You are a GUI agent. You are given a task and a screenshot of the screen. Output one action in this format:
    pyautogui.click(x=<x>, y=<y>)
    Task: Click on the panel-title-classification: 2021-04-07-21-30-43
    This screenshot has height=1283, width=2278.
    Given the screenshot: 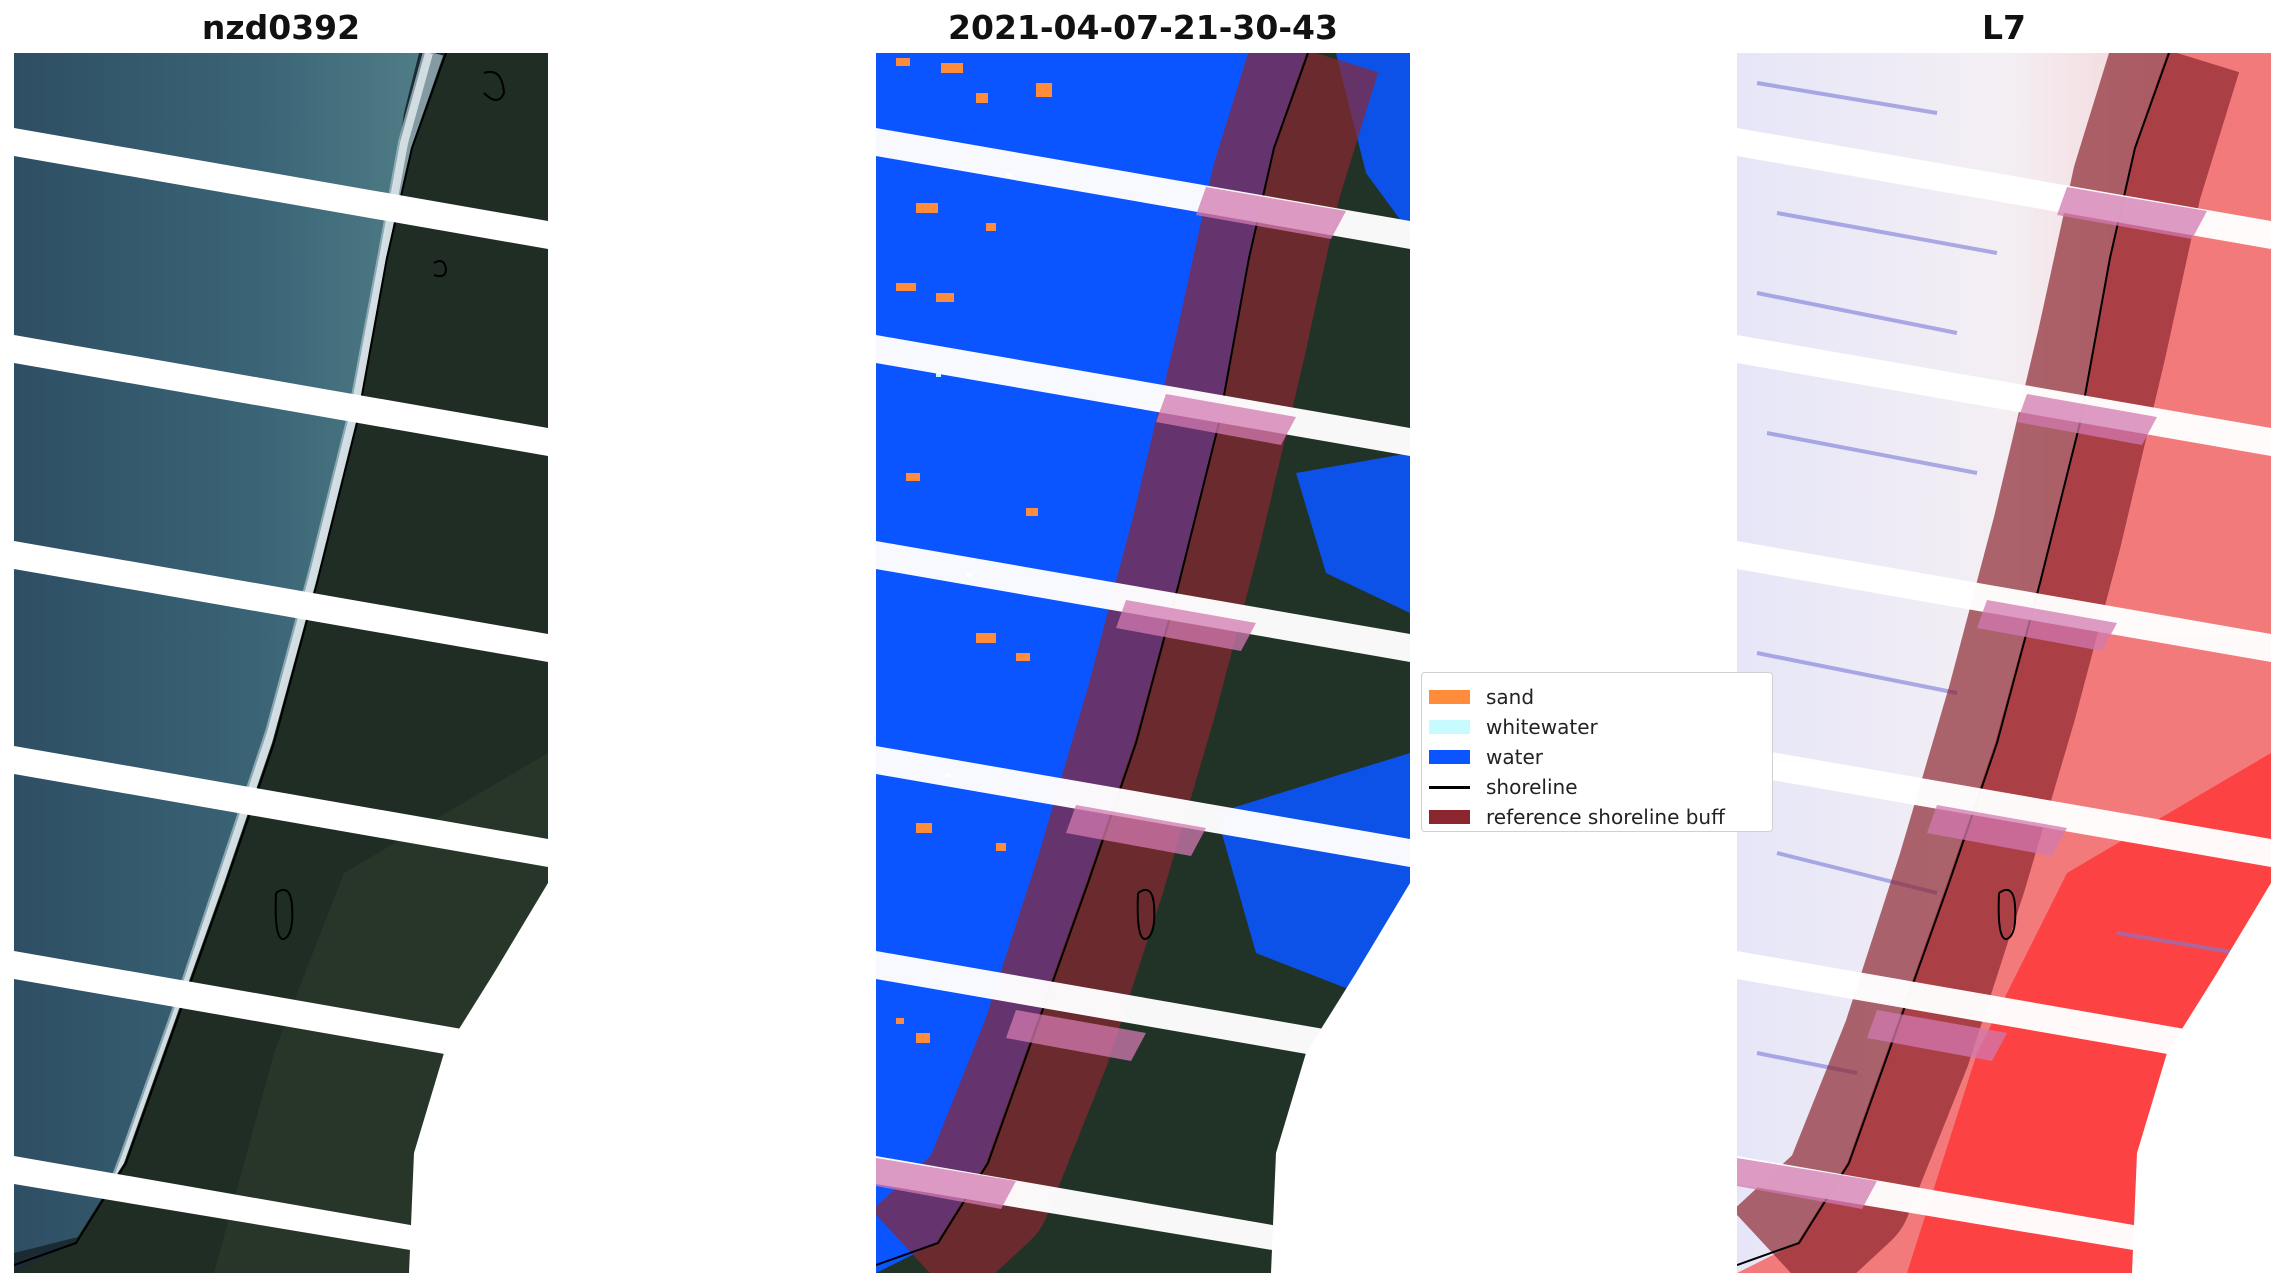 What is the action you would take?
    pyautogui.click(x=1143, y=27)
    